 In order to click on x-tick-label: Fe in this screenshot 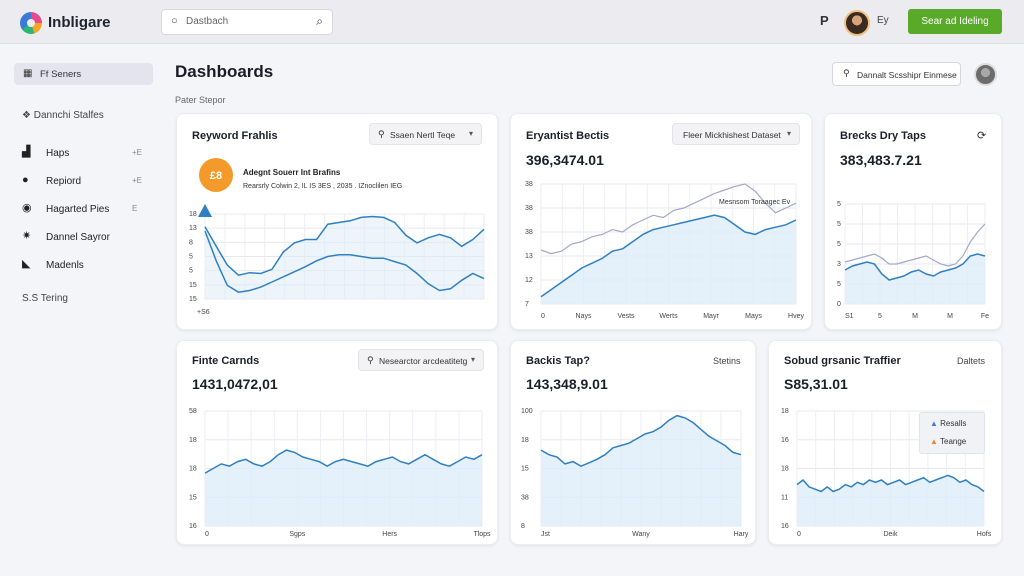, I will do `click(985, 316)`.